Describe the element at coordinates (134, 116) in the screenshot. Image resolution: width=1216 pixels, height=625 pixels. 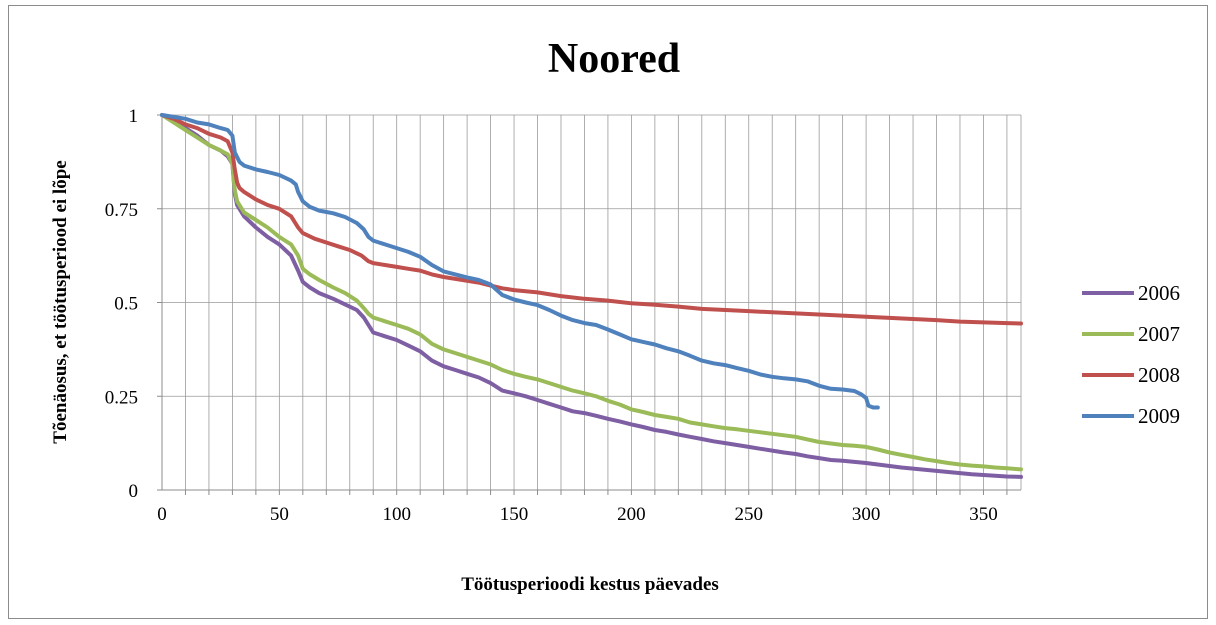
I see `y-tick-label: 1` at that location.